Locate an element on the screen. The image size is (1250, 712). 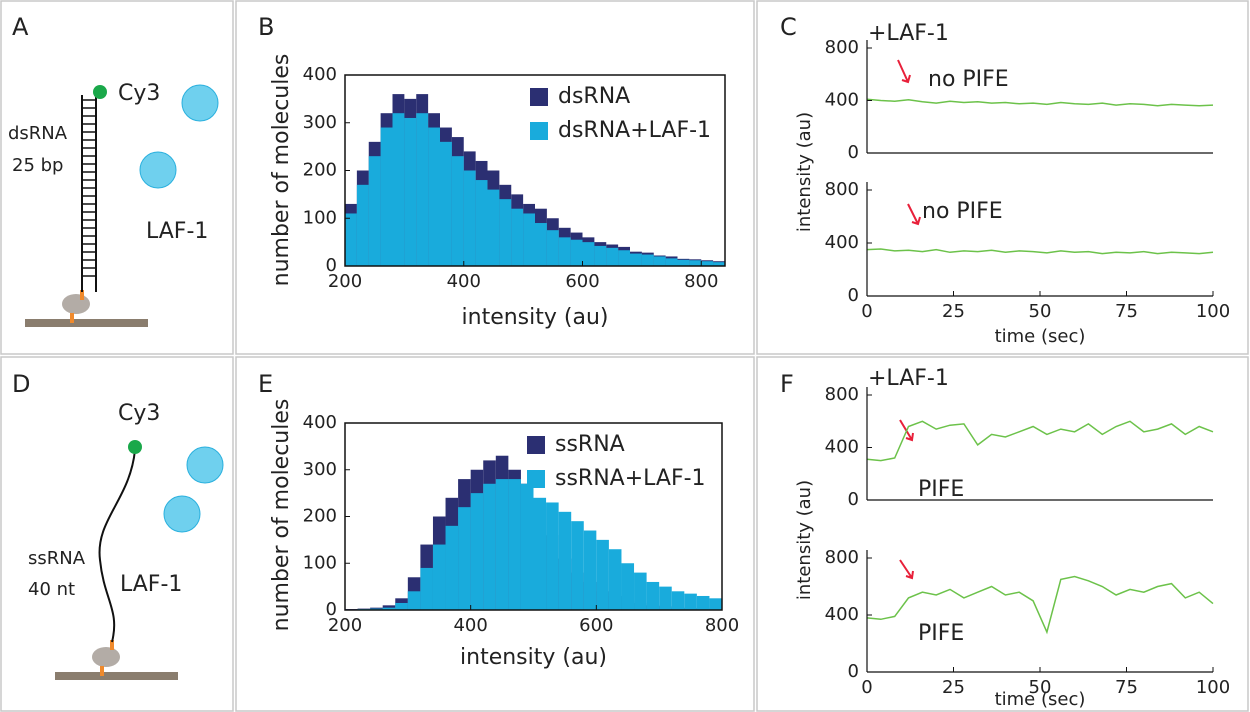
trace is located at coordinates (1040, 251).